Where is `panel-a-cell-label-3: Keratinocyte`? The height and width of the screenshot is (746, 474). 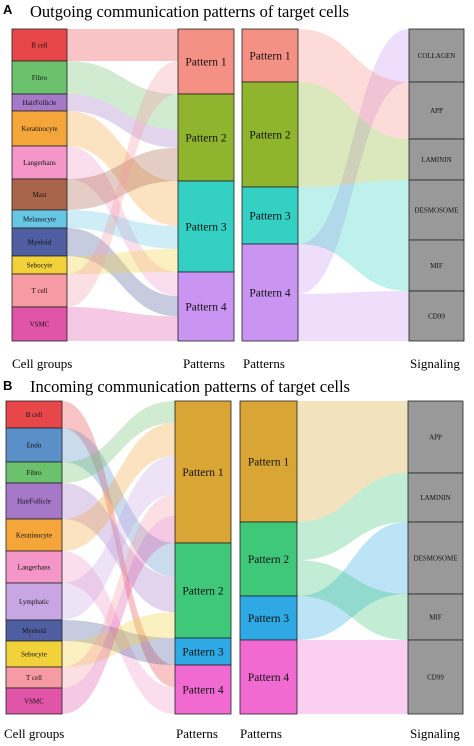 panel-a-cell-label-3: Keratinocyte is located at coordinates (39, 129).